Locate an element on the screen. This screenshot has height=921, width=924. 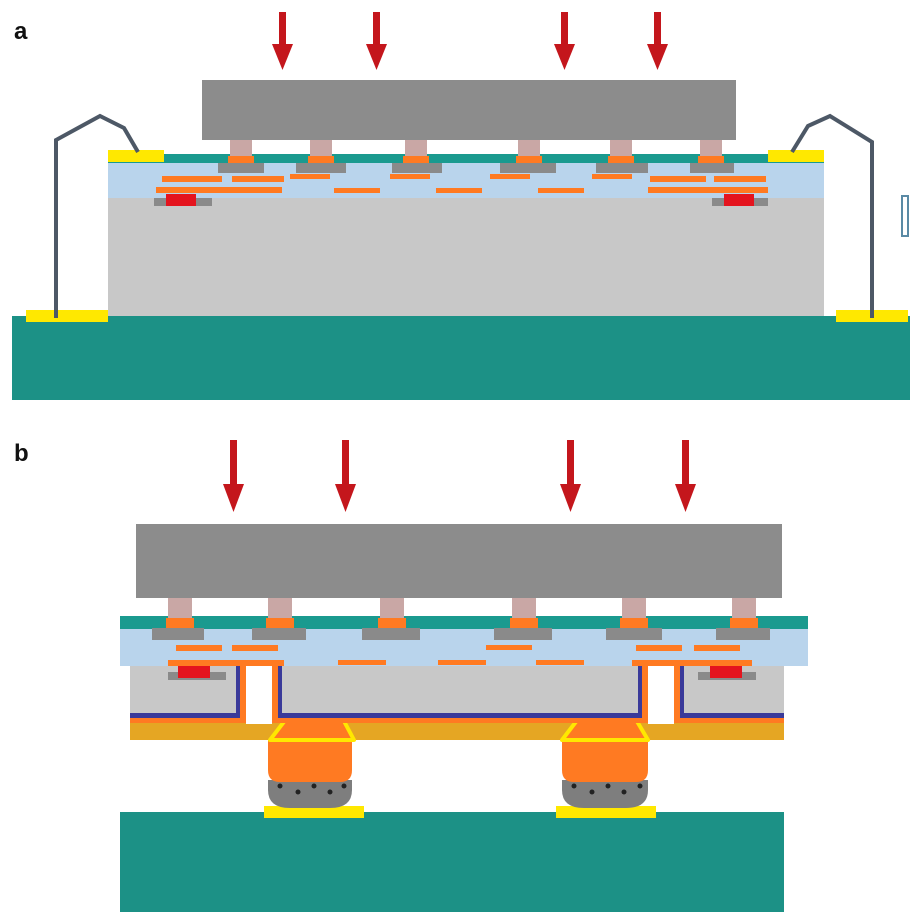
panel-label-b: b is located at coordinates (21, 453).